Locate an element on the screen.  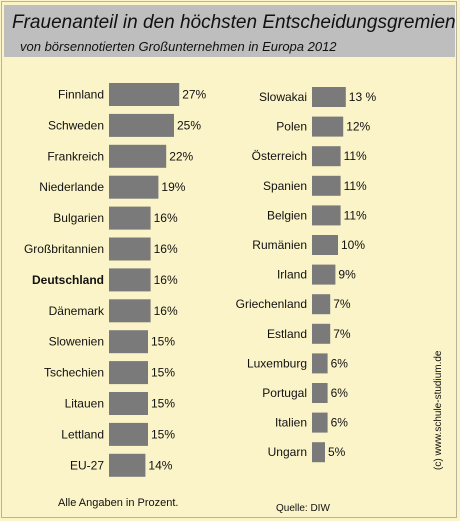
category-label-lettland: Lettland is located at coordinates (82, 434).